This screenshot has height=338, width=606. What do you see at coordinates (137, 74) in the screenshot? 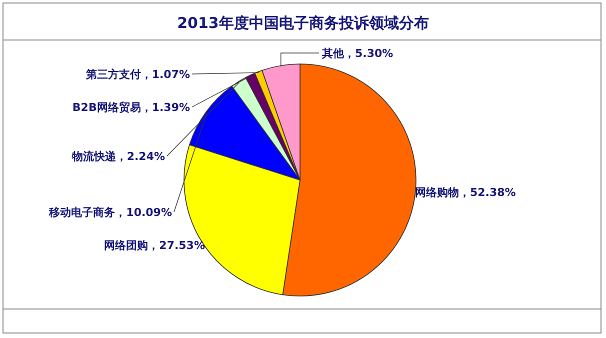
I see `slice-label: 第三方支付，1.07%` at bounding box center [137, 74].